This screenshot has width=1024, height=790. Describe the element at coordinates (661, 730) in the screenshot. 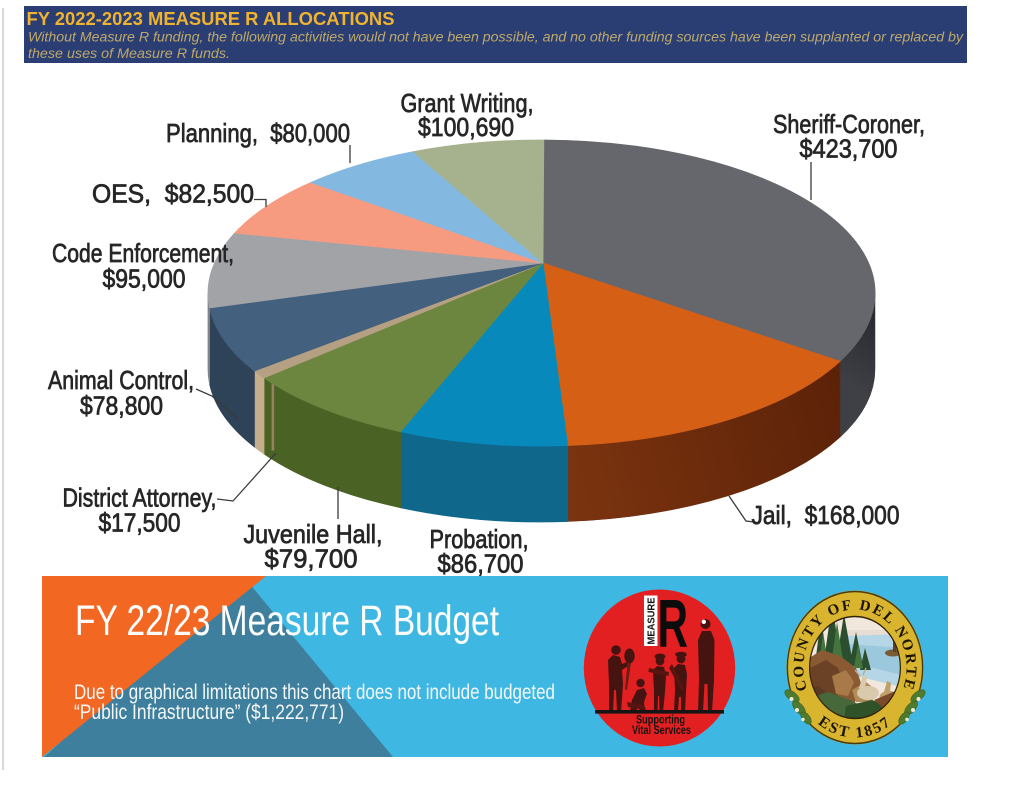

I see `svg-text: Vital Services` at that location.